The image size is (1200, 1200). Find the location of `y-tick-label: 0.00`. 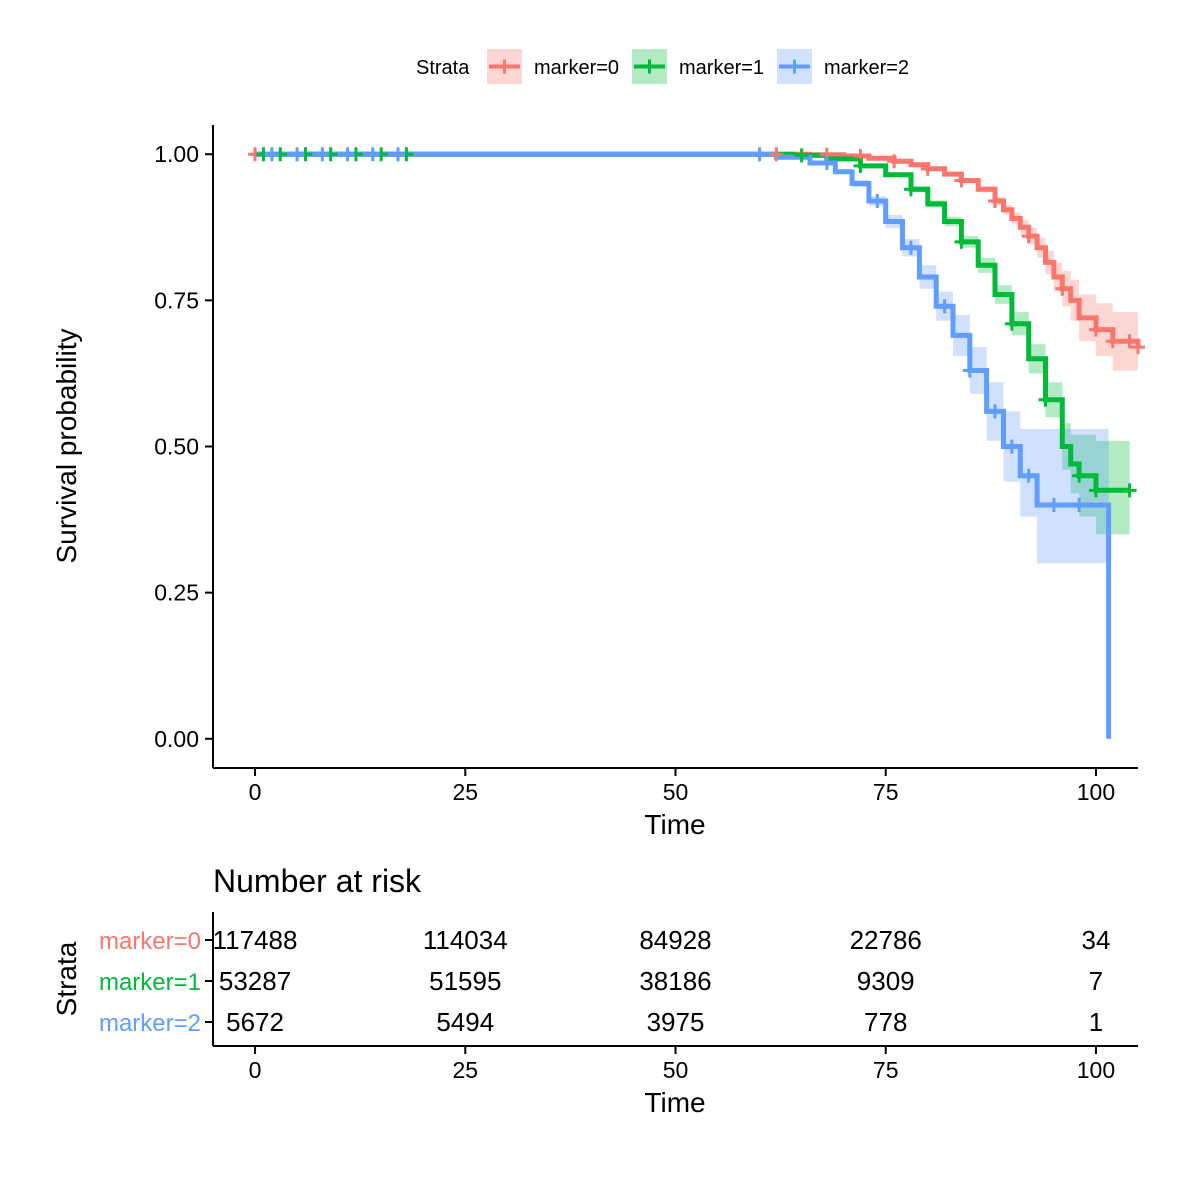

y-tick-label: 0.00 is located at coordinates (176, 739).